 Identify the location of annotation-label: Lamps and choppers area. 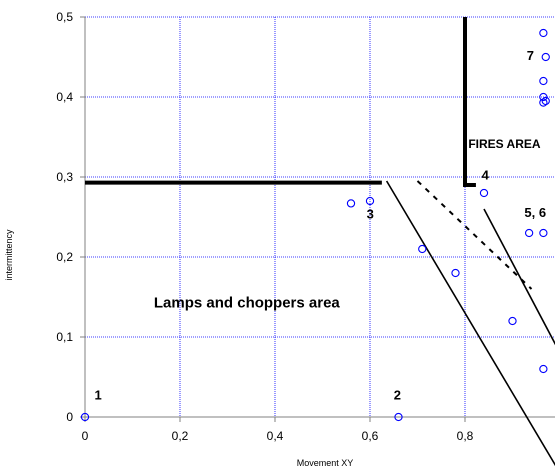
(247, 302).